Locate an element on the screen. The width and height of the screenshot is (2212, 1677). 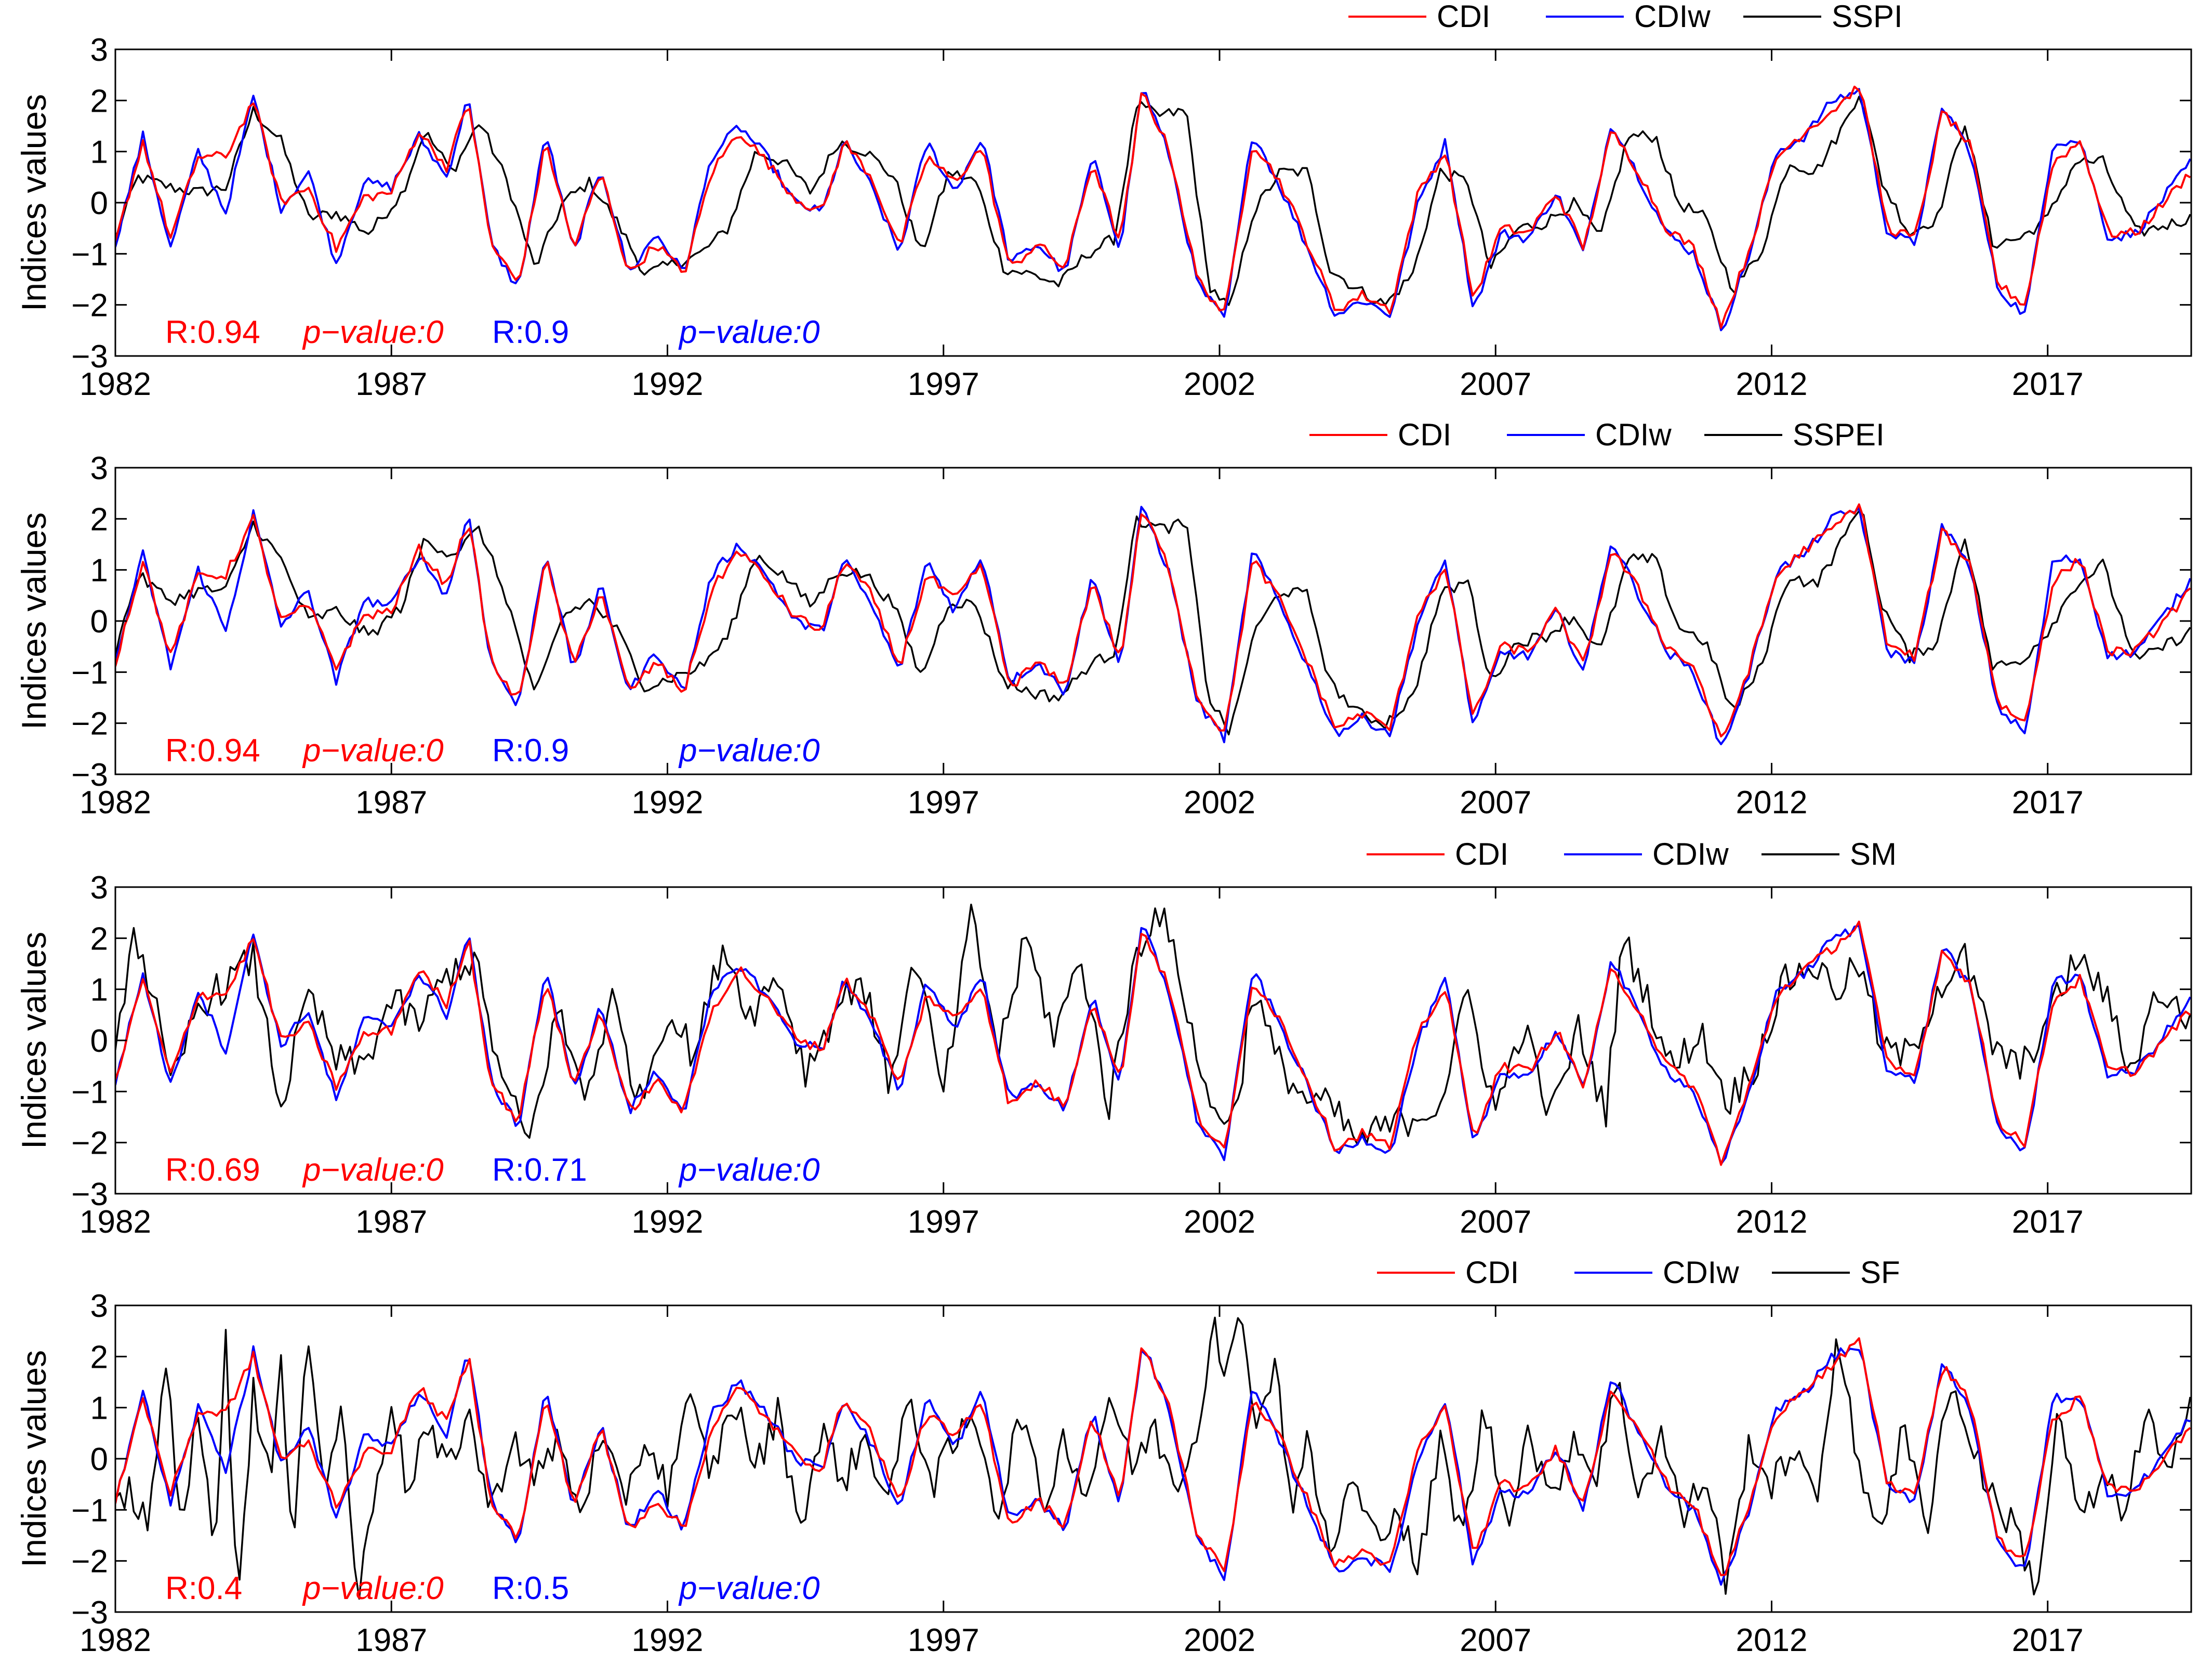
legend-label-sspei: SSPEI is located at coordinates (1839, 434).